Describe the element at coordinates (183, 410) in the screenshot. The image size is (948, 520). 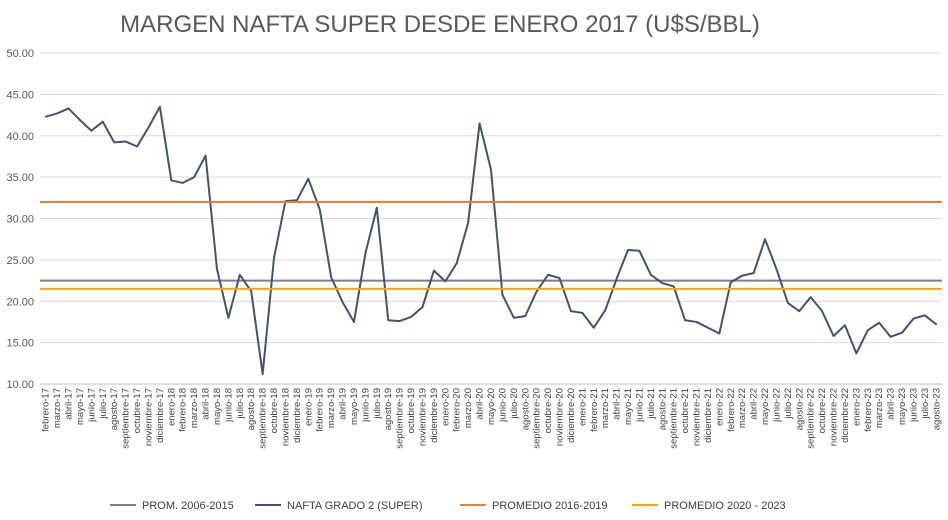
I see `x-tick-label: febrero-18` at that location.